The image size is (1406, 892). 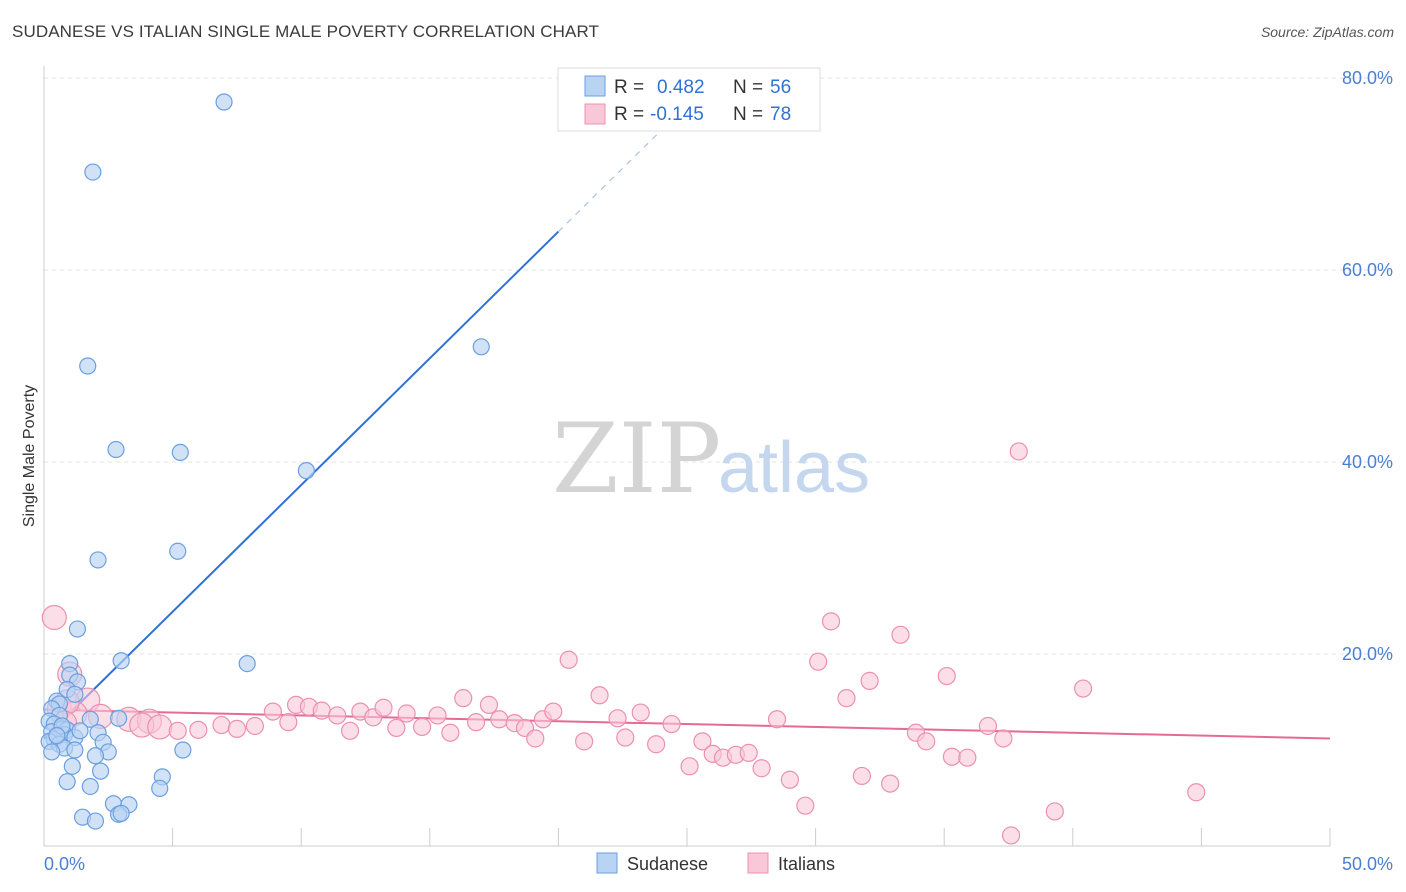 I want to click on y-tick-label-60: 60.0%, so click(x=1367, y=270).